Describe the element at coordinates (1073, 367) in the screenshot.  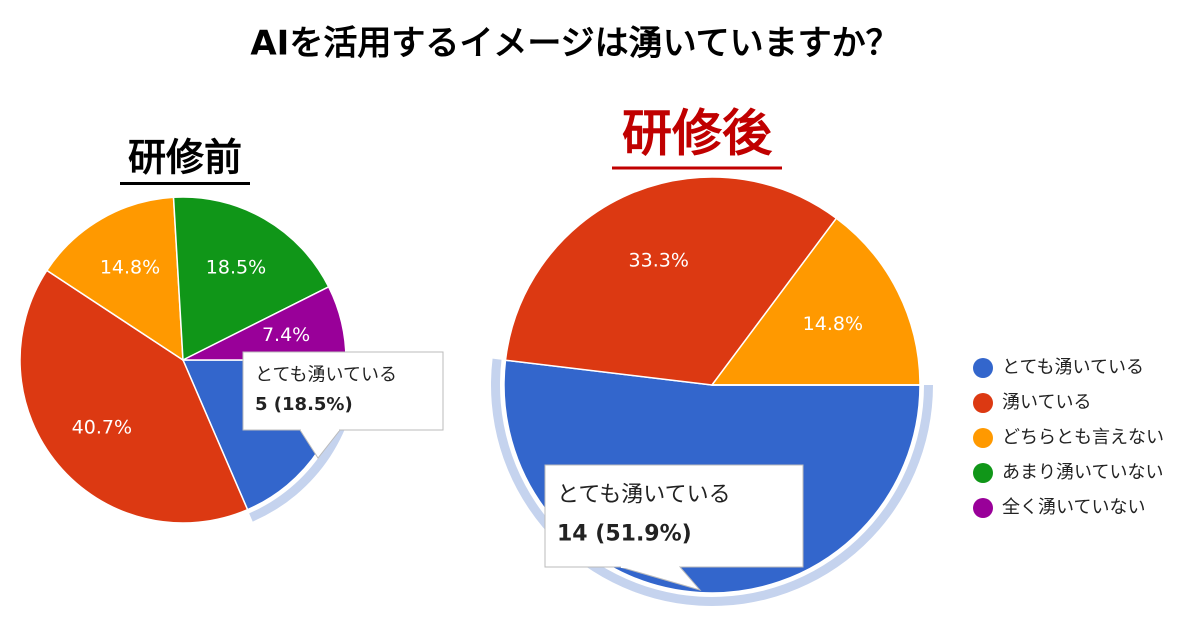
I see `legend-label: とても湧いている` at that location.